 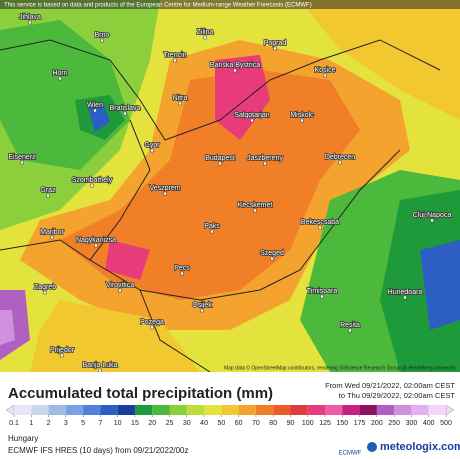 I want to click on period-from: From Wed 09/21/2022, 02:00am CEST, so click(x=390, y=385).